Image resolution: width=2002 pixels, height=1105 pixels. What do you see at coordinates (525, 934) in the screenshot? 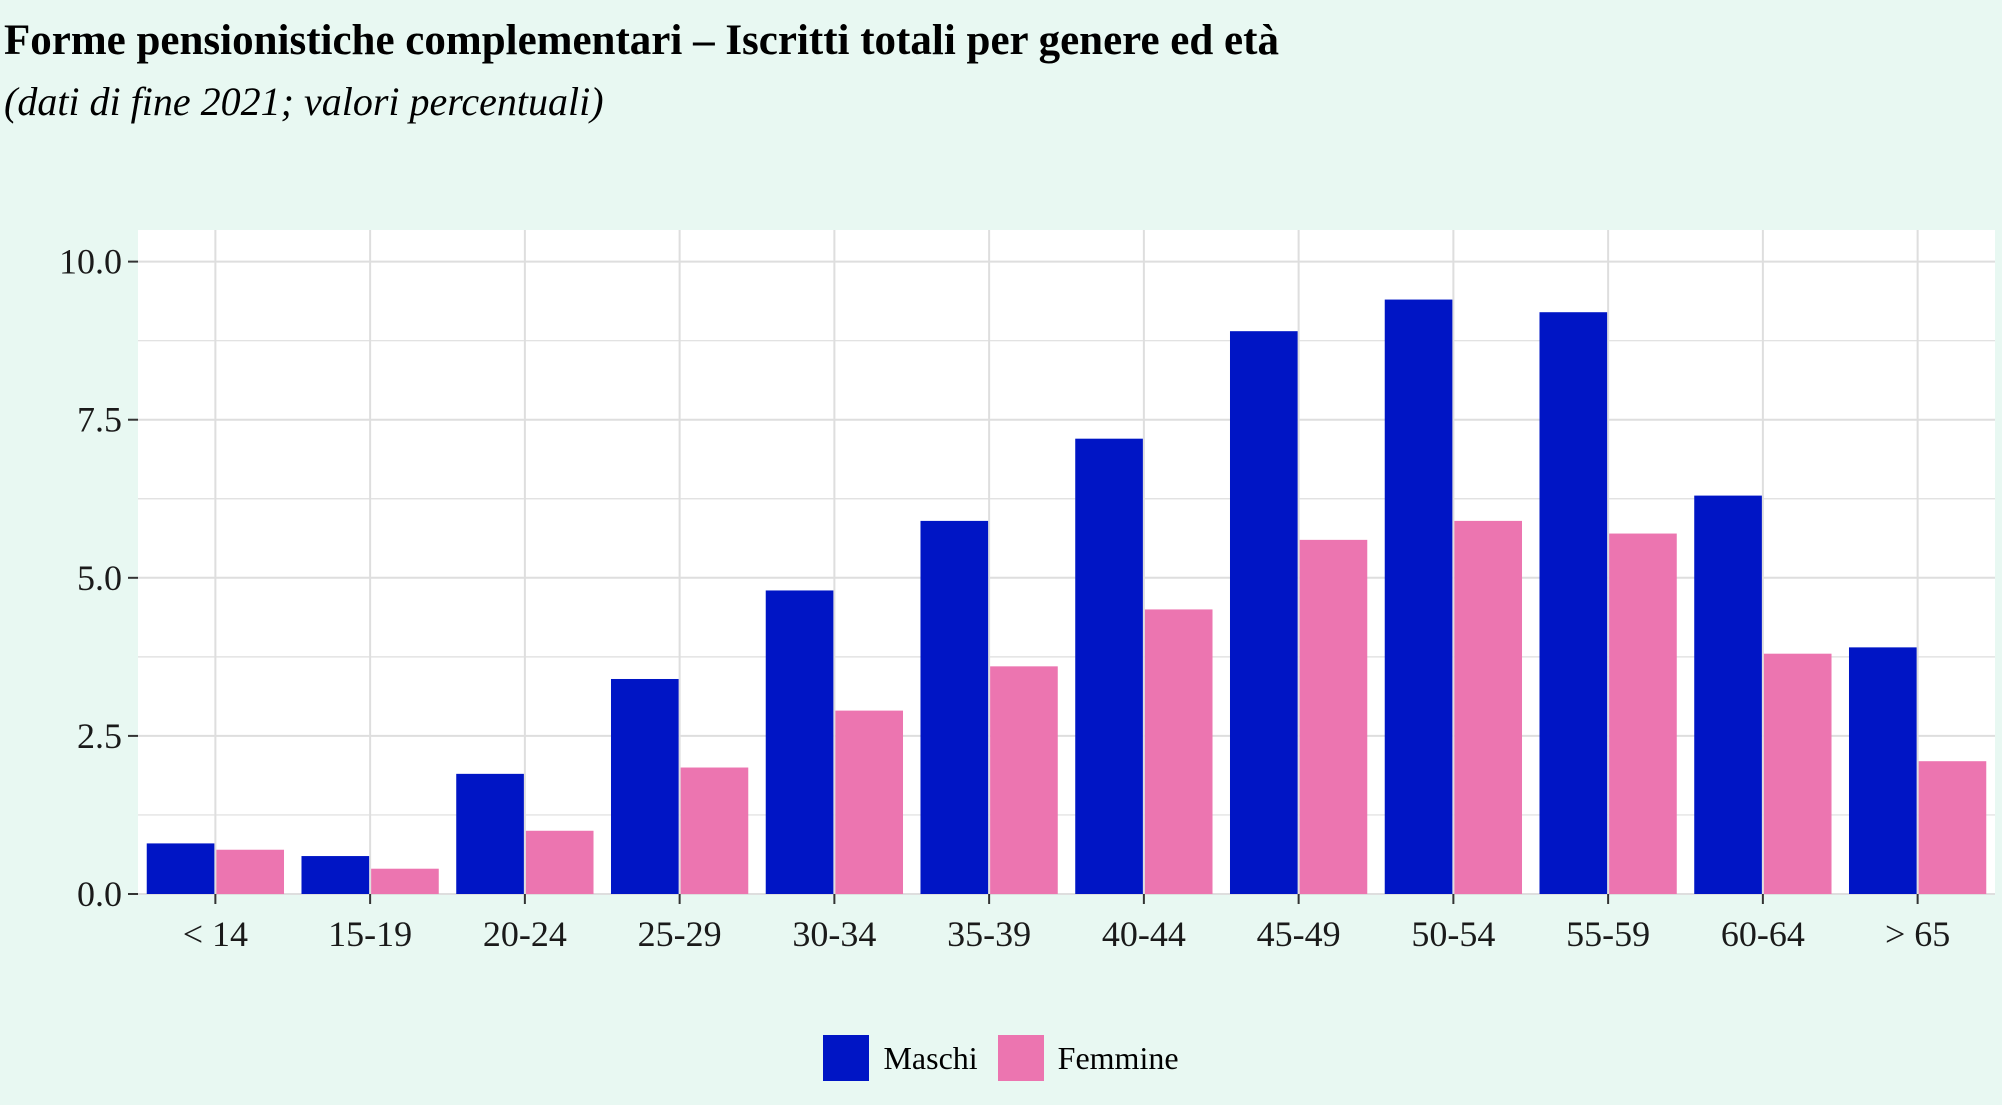
I see `x-tick-label: 20-24` at bounding box center [525, 934].